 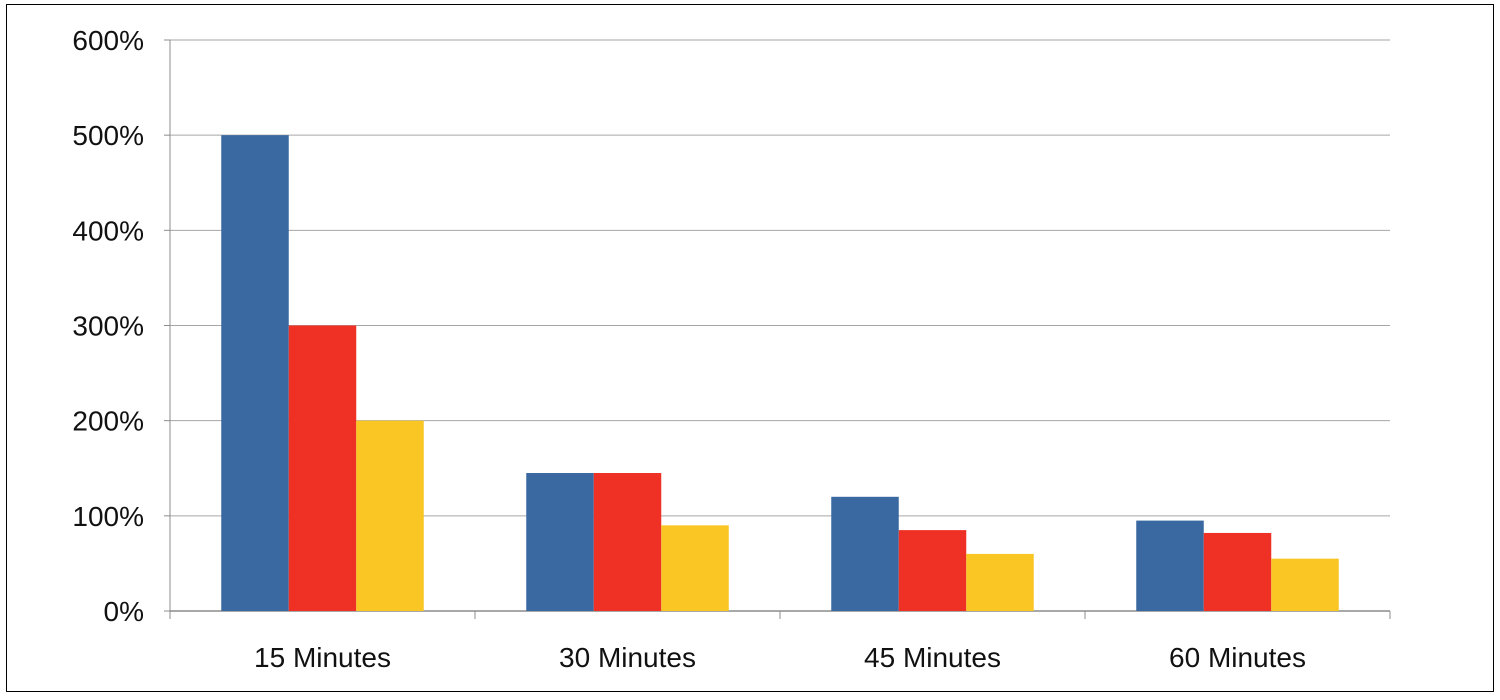 I want to click on x-tick-label: 60 Minutes, so click(x=1237, y=657).